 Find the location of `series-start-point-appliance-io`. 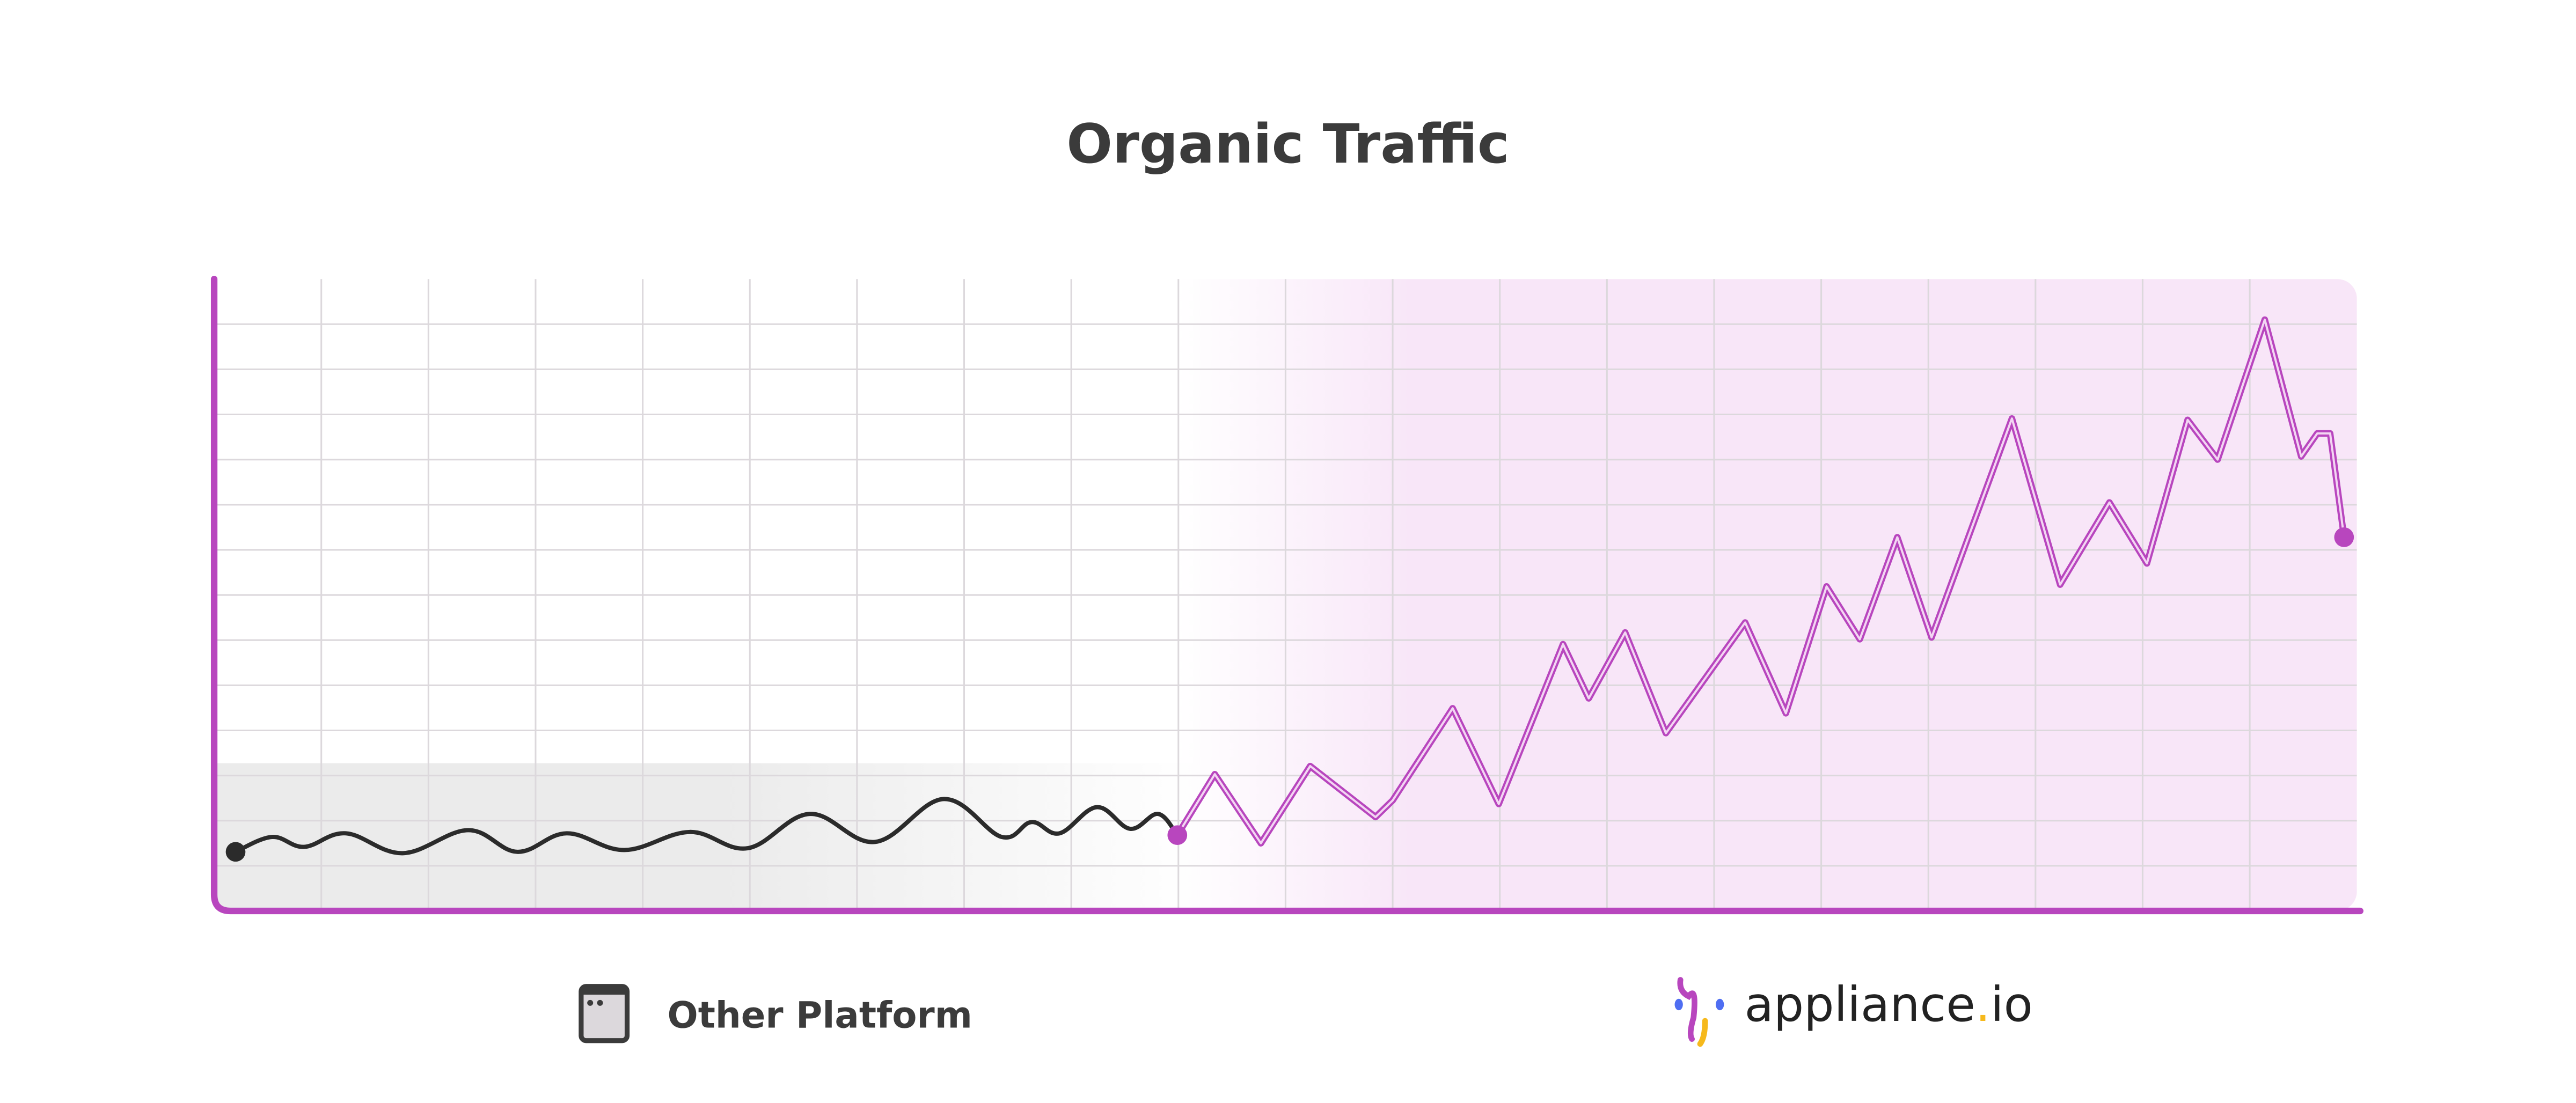

series-start-point-appliance-io is located at coordinates (1177, 835).